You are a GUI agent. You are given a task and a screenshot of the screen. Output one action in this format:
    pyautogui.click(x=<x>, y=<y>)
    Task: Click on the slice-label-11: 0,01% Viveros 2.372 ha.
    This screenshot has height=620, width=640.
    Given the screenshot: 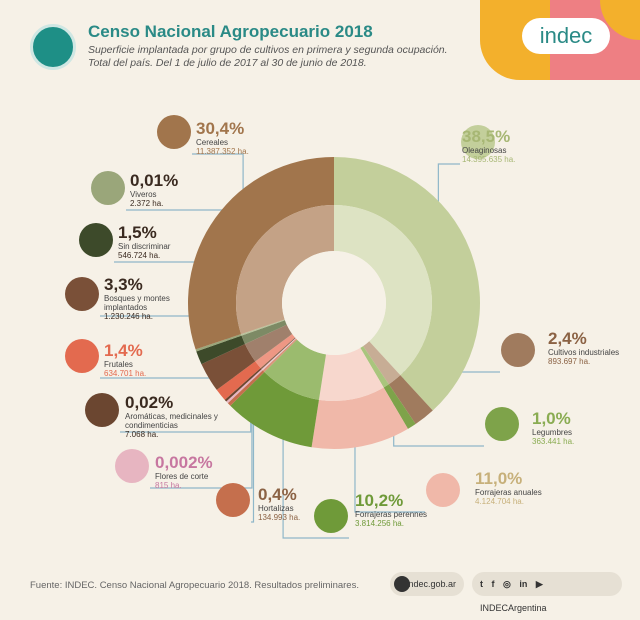 What is the action you would take?
    pyautogui.click(x=175, y=190)
    